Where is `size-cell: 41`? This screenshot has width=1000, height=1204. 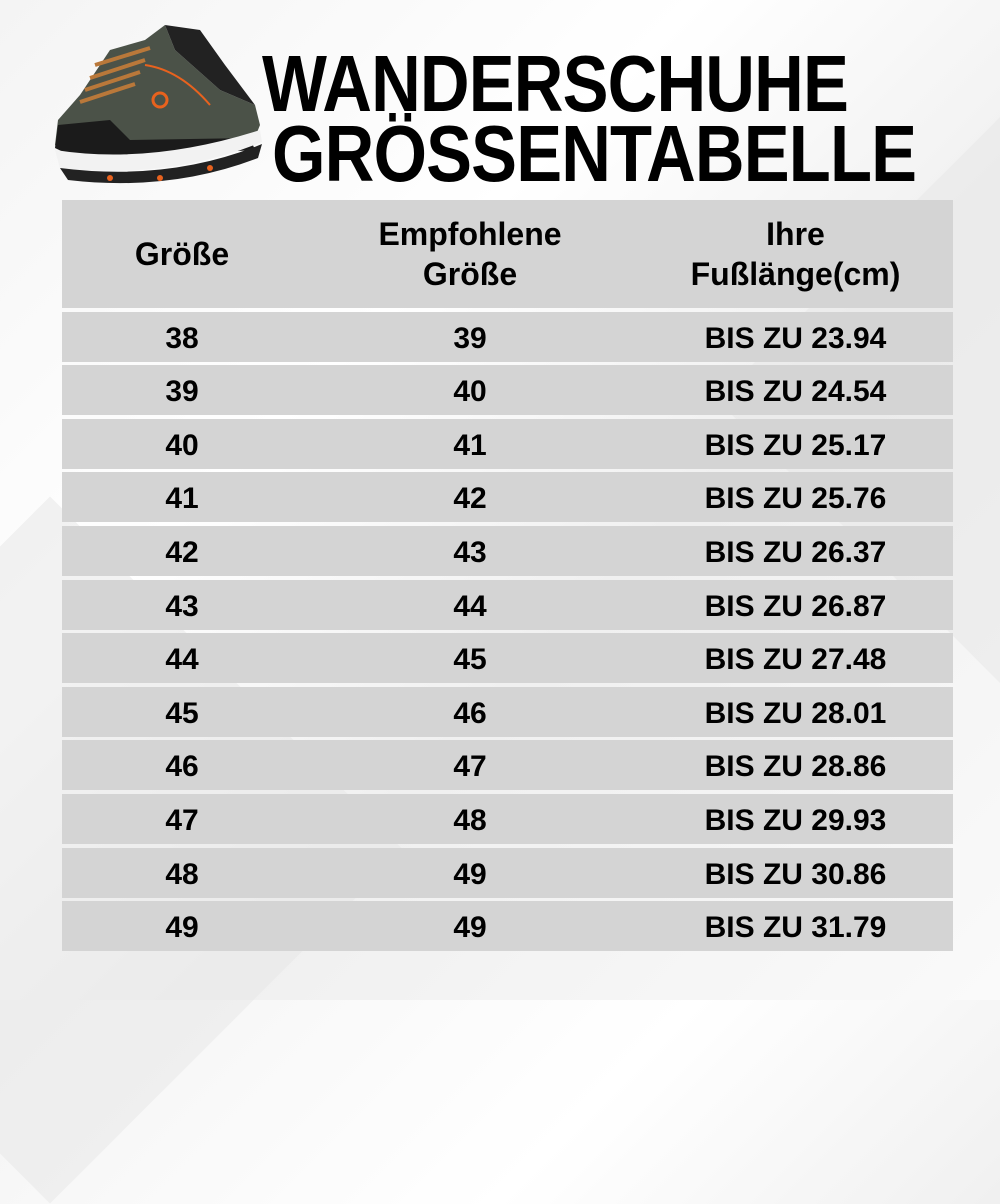 size-cell: 41 is located at coordinates (182, 499).